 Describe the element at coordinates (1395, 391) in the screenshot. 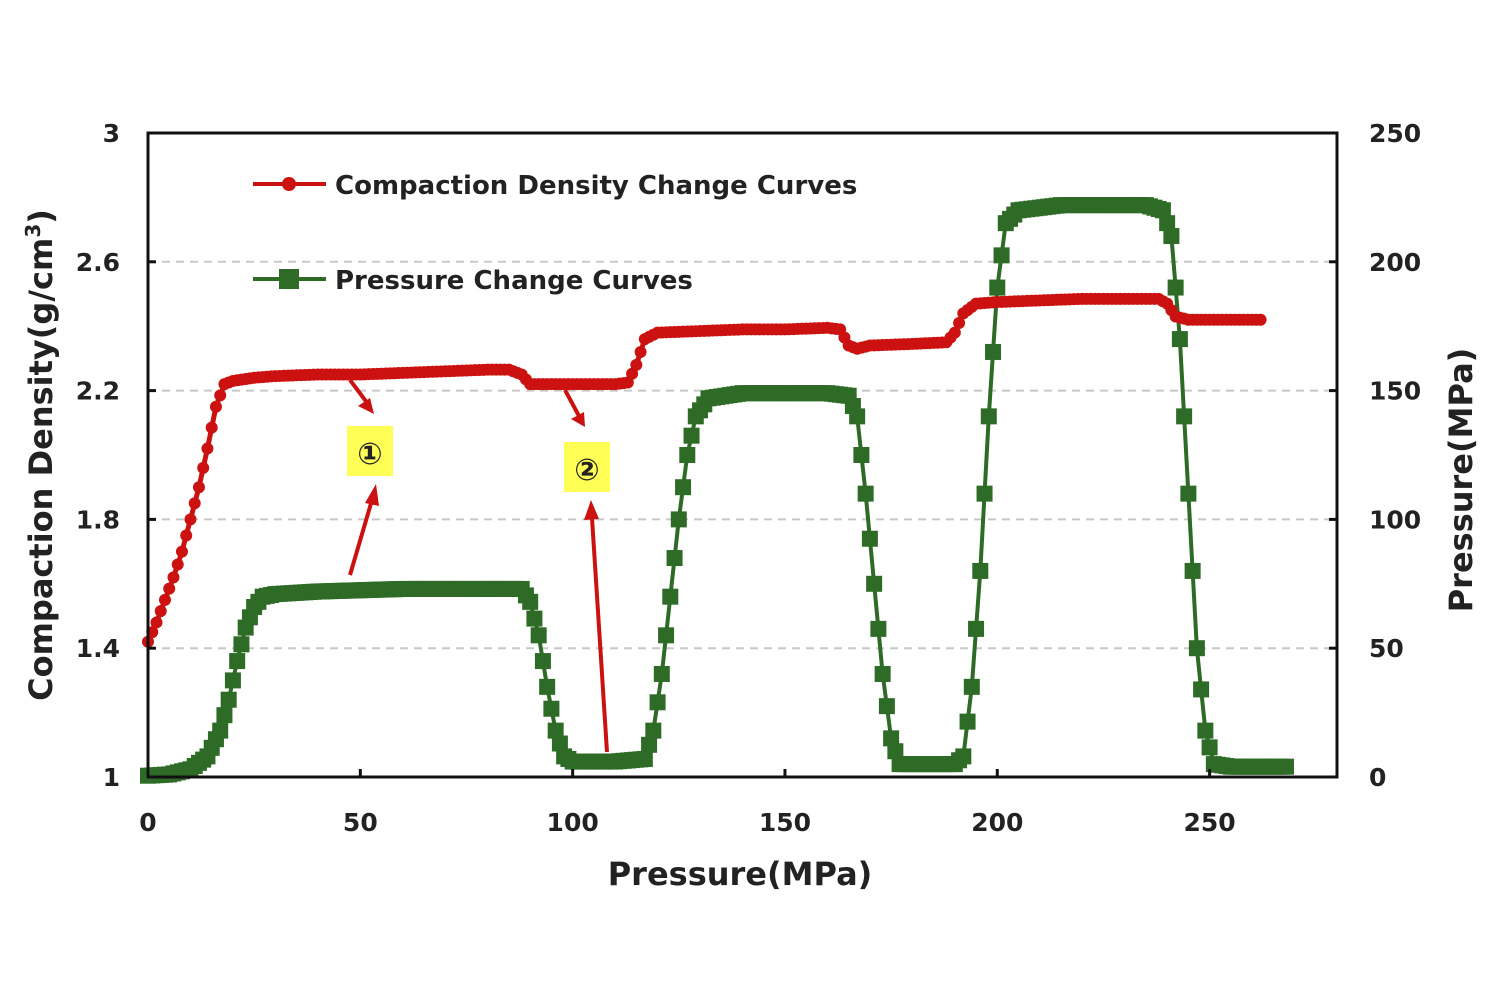

I see `y-right-tick-label: 150` at that location.